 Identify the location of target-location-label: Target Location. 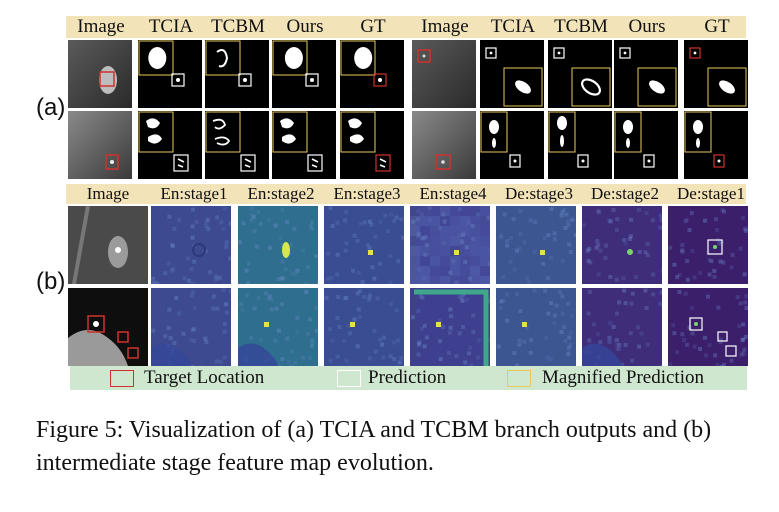
(204, 377).